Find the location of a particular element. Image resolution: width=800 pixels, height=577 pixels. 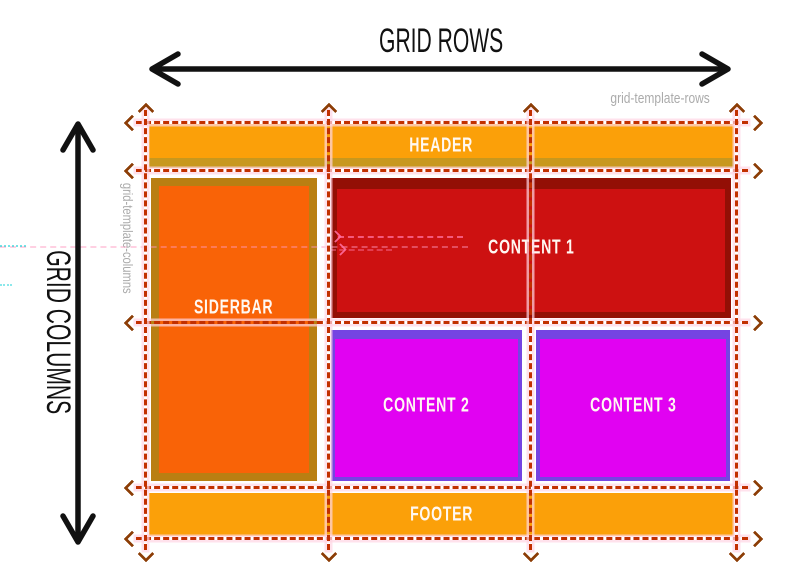

content3-area-label: CONTENT 3 is located at coordinates (633, 405).